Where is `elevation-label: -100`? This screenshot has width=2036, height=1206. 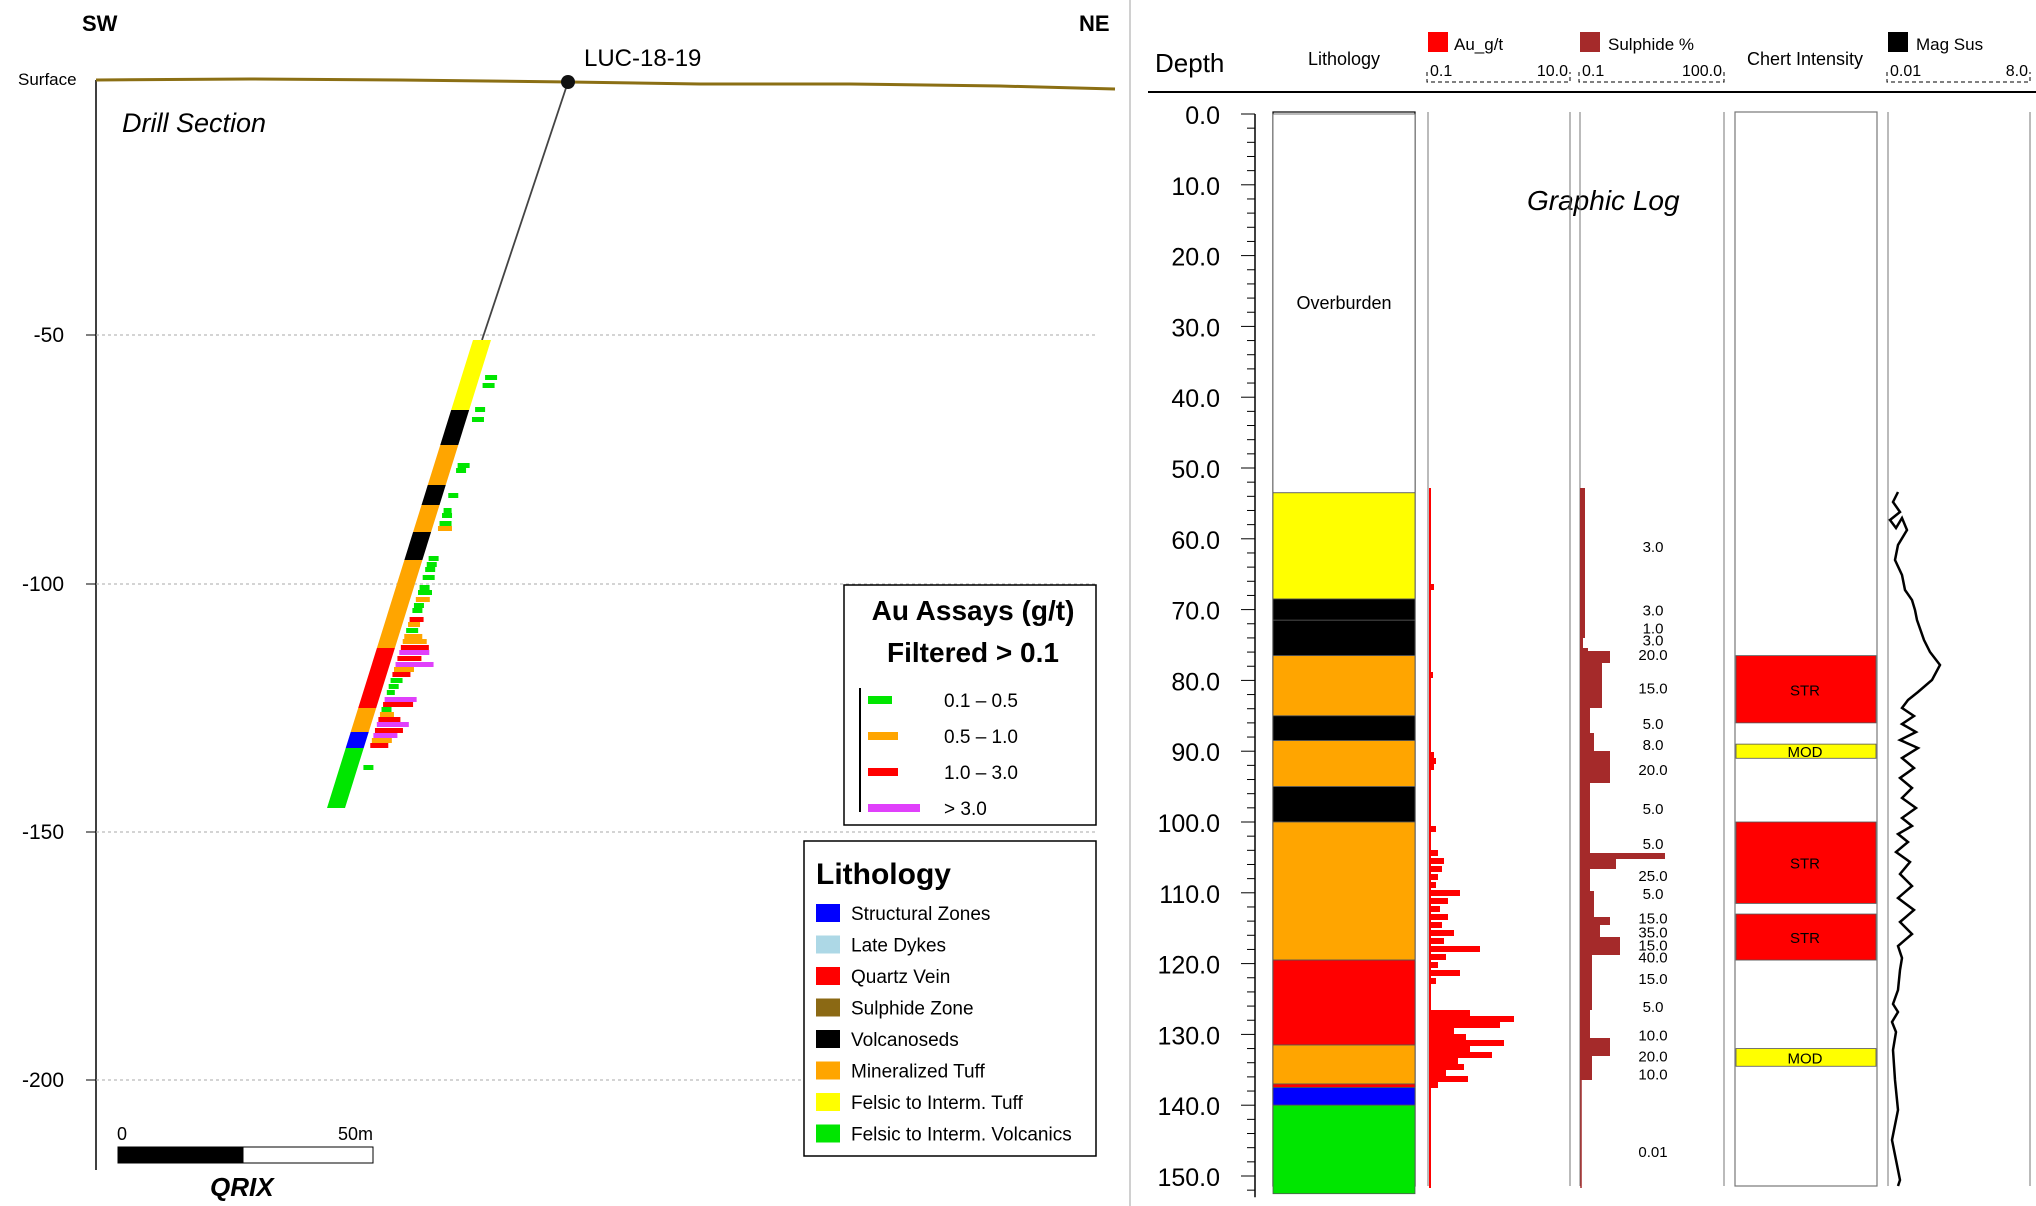 elevation-label: -100 is located at coordinates (43, 584).